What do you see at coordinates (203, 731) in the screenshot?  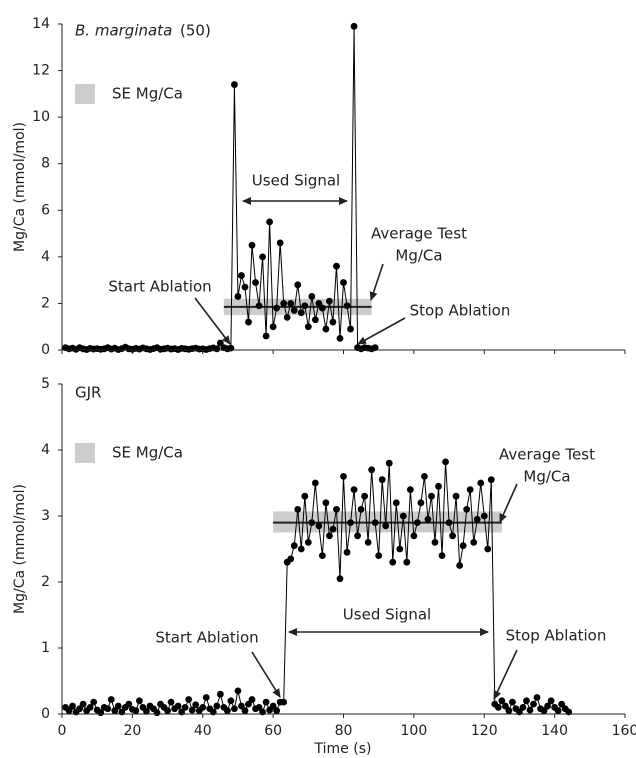 I see `x-tick-label: 40` at bounding box center [203, 731].